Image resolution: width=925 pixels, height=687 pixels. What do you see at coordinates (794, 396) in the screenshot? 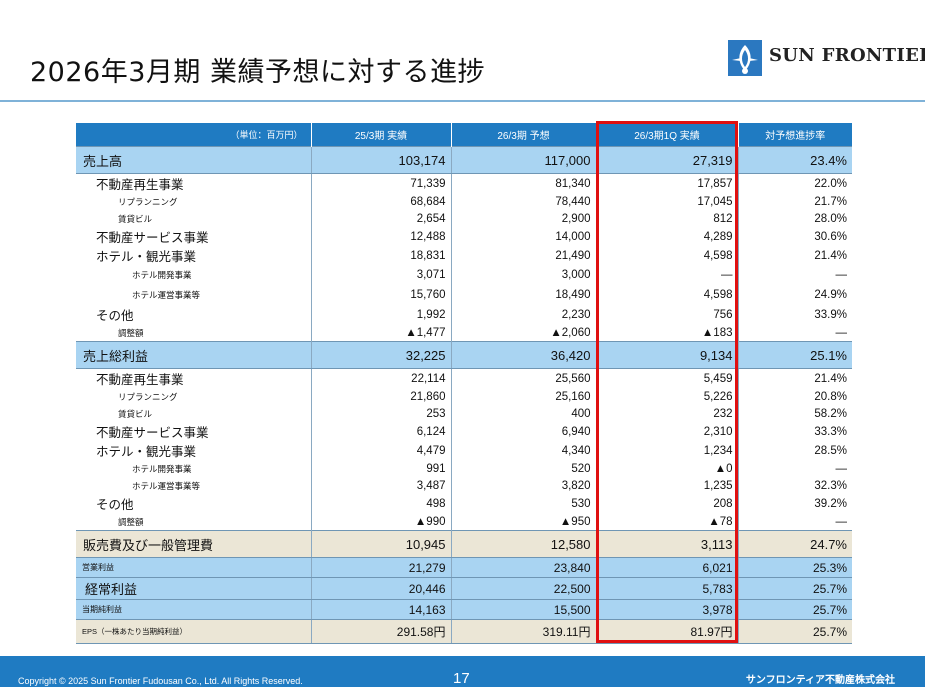
I see `cell-progress-rate: 20.8%` at bounding box center [794, 396].